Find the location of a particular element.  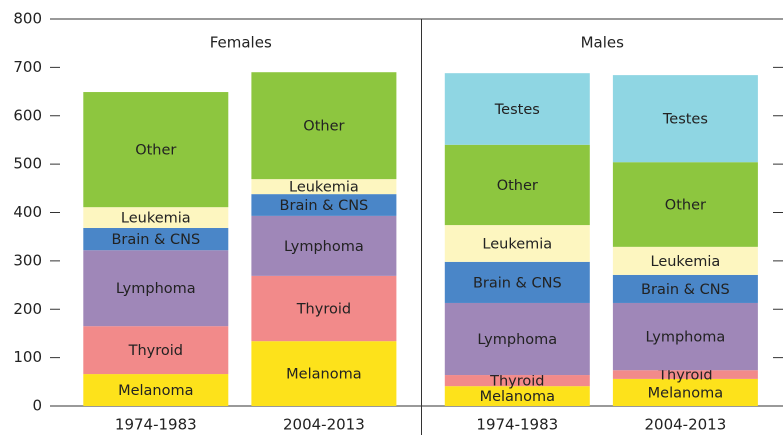

y-tick-label: 300 is located at coordinates (27, 260).